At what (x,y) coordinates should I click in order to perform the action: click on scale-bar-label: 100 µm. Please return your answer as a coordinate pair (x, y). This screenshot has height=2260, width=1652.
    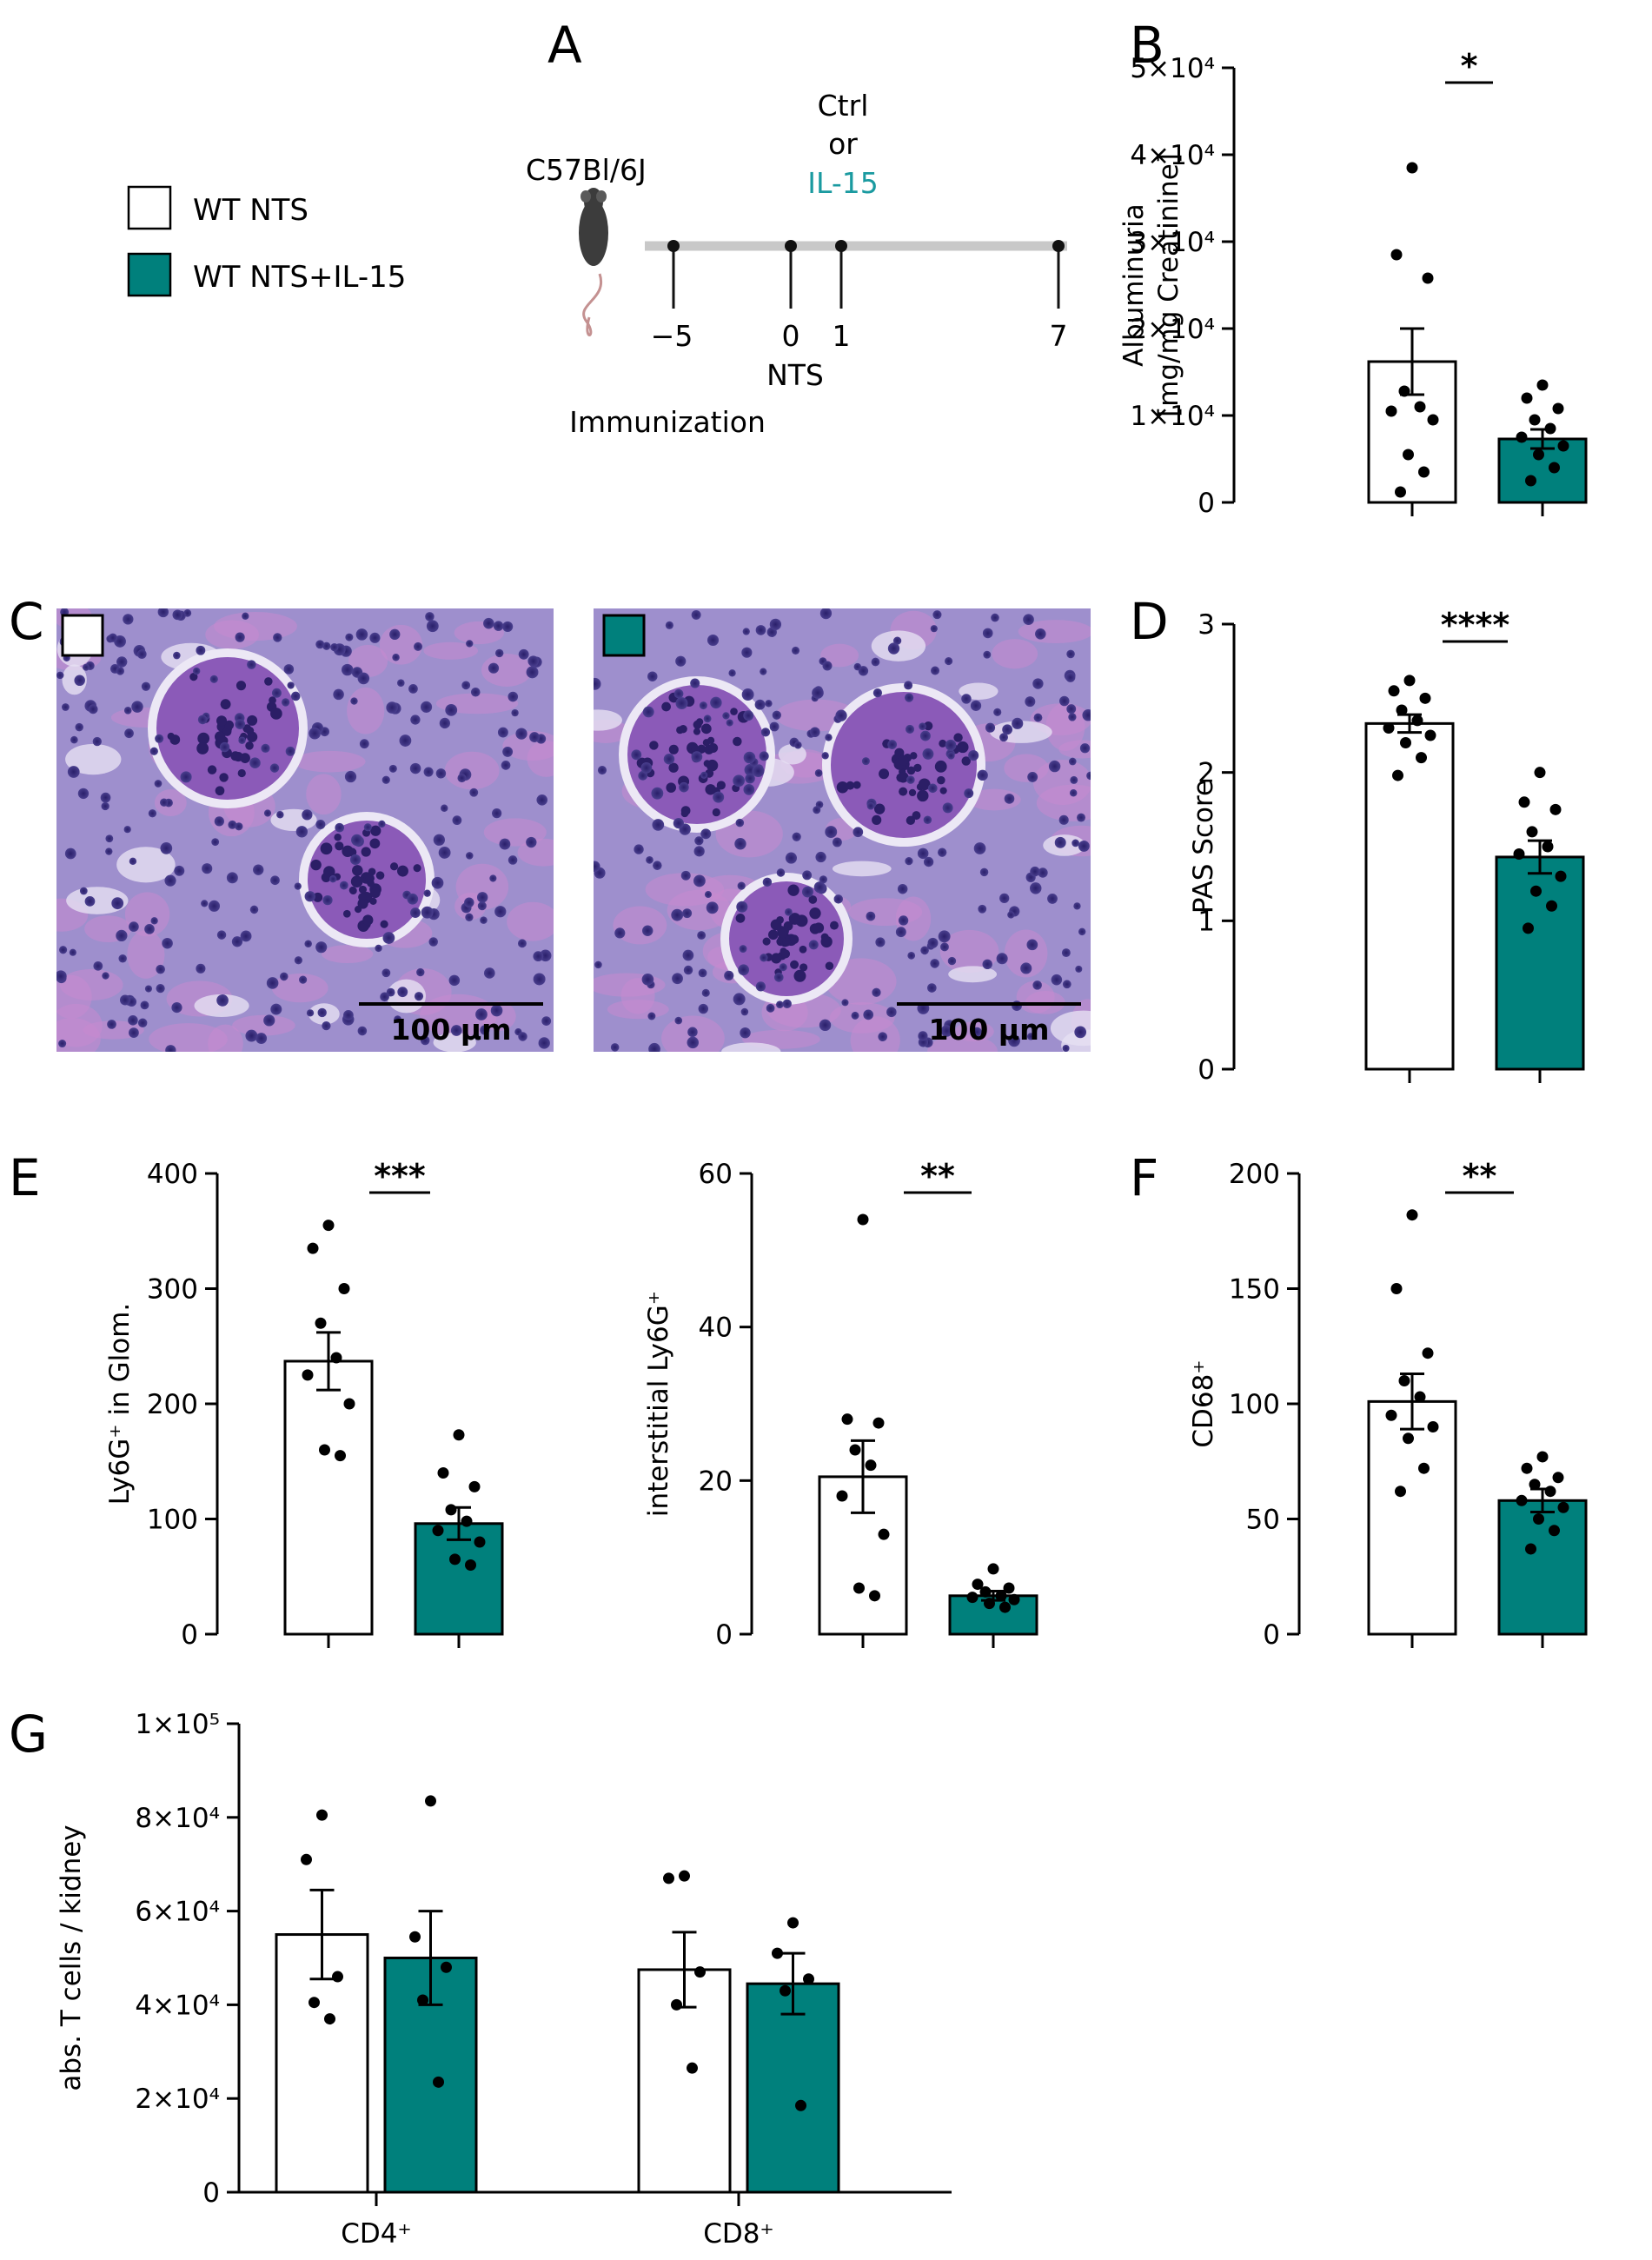
    Looking at the image, I should click on (988, 1030).